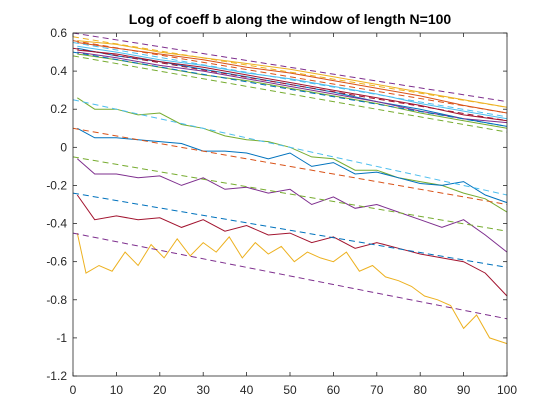 This screenshot has height=420, width=560. Describe the element at coordinates (507, 390) in the screenshot. I see `x-tick-label-10: 100` at that location.